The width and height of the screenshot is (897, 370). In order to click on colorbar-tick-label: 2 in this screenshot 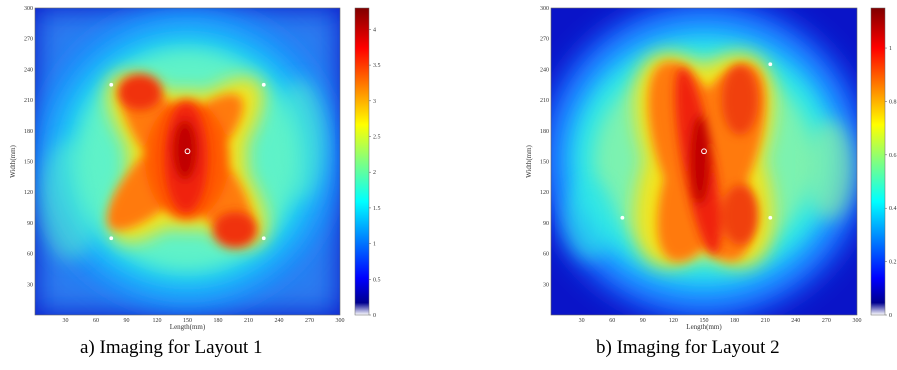, I will do `click(374, 173)`.